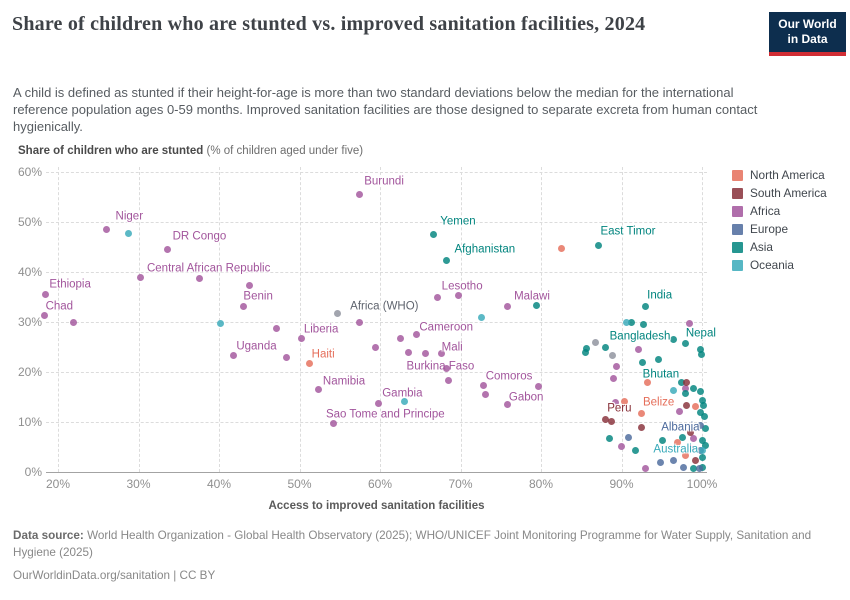 This screenshot has width=850, height=600. I want to click on data-point-albania, so click(700, 425).